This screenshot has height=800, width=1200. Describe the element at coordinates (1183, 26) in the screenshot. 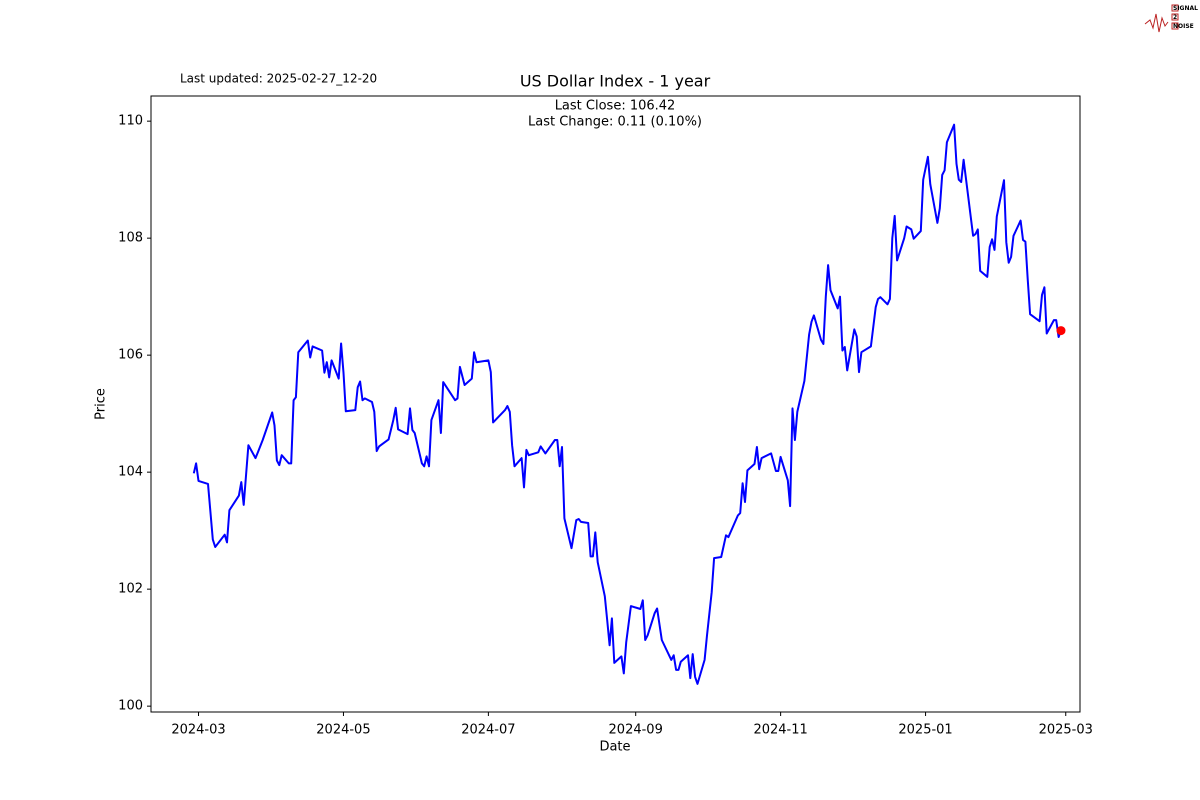

I see `logo-text: NOISE` at that location.